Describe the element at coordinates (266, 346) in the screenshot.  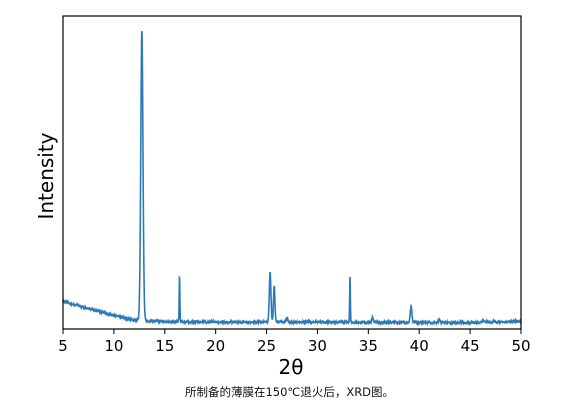
I see `x-tick-label: 25` at that location.